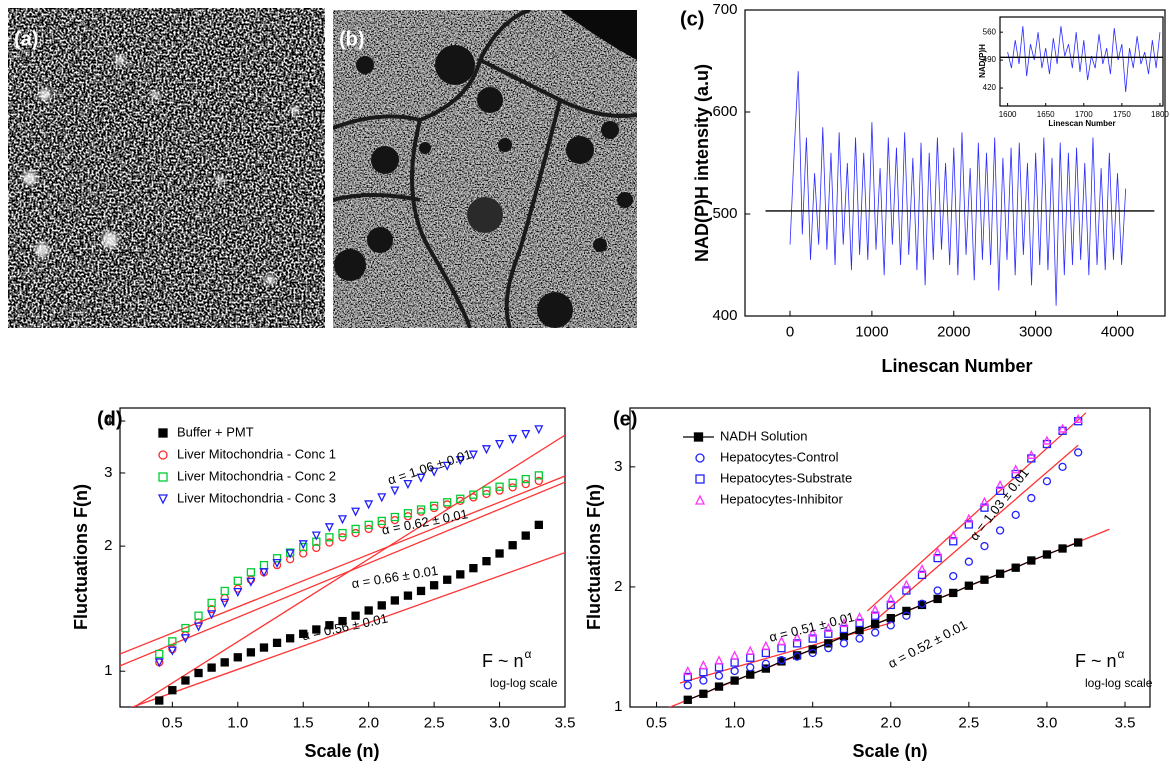  I want to click on y-tick-label: 4, so click(108, 420).